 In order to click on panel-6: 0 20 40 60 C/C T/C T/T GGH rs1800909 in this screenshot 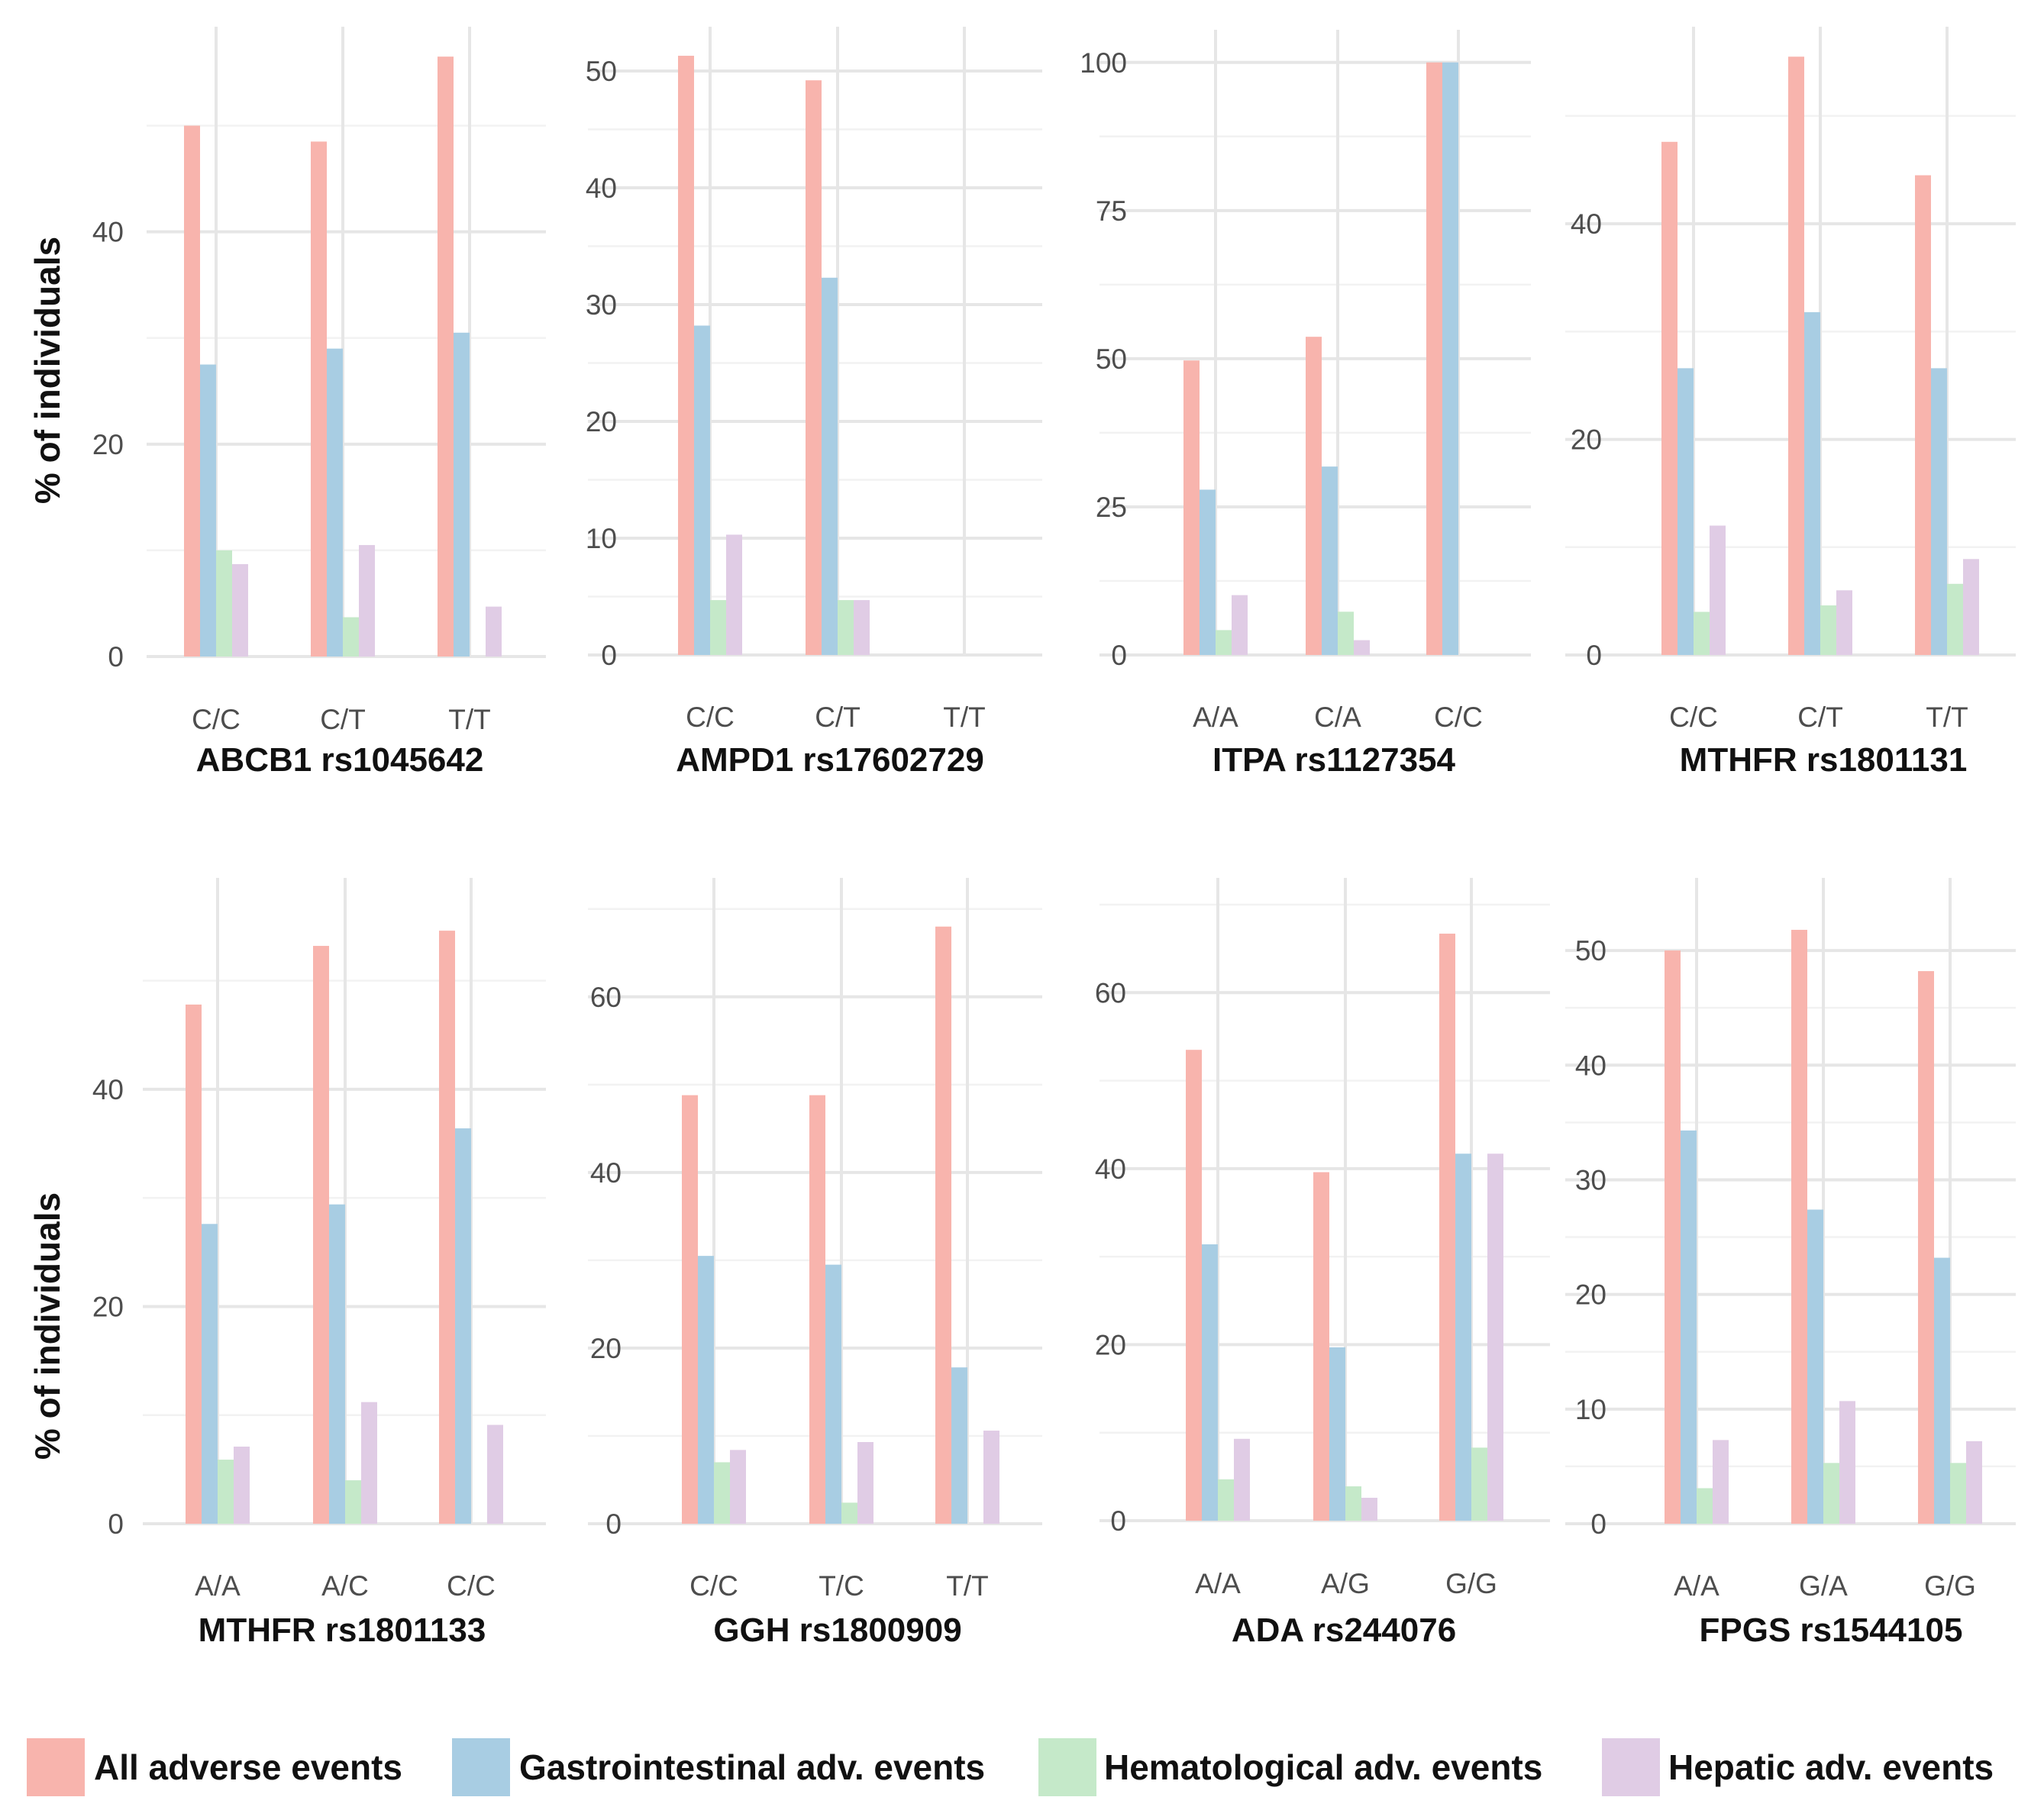, I will do `click(815, 1263)`.